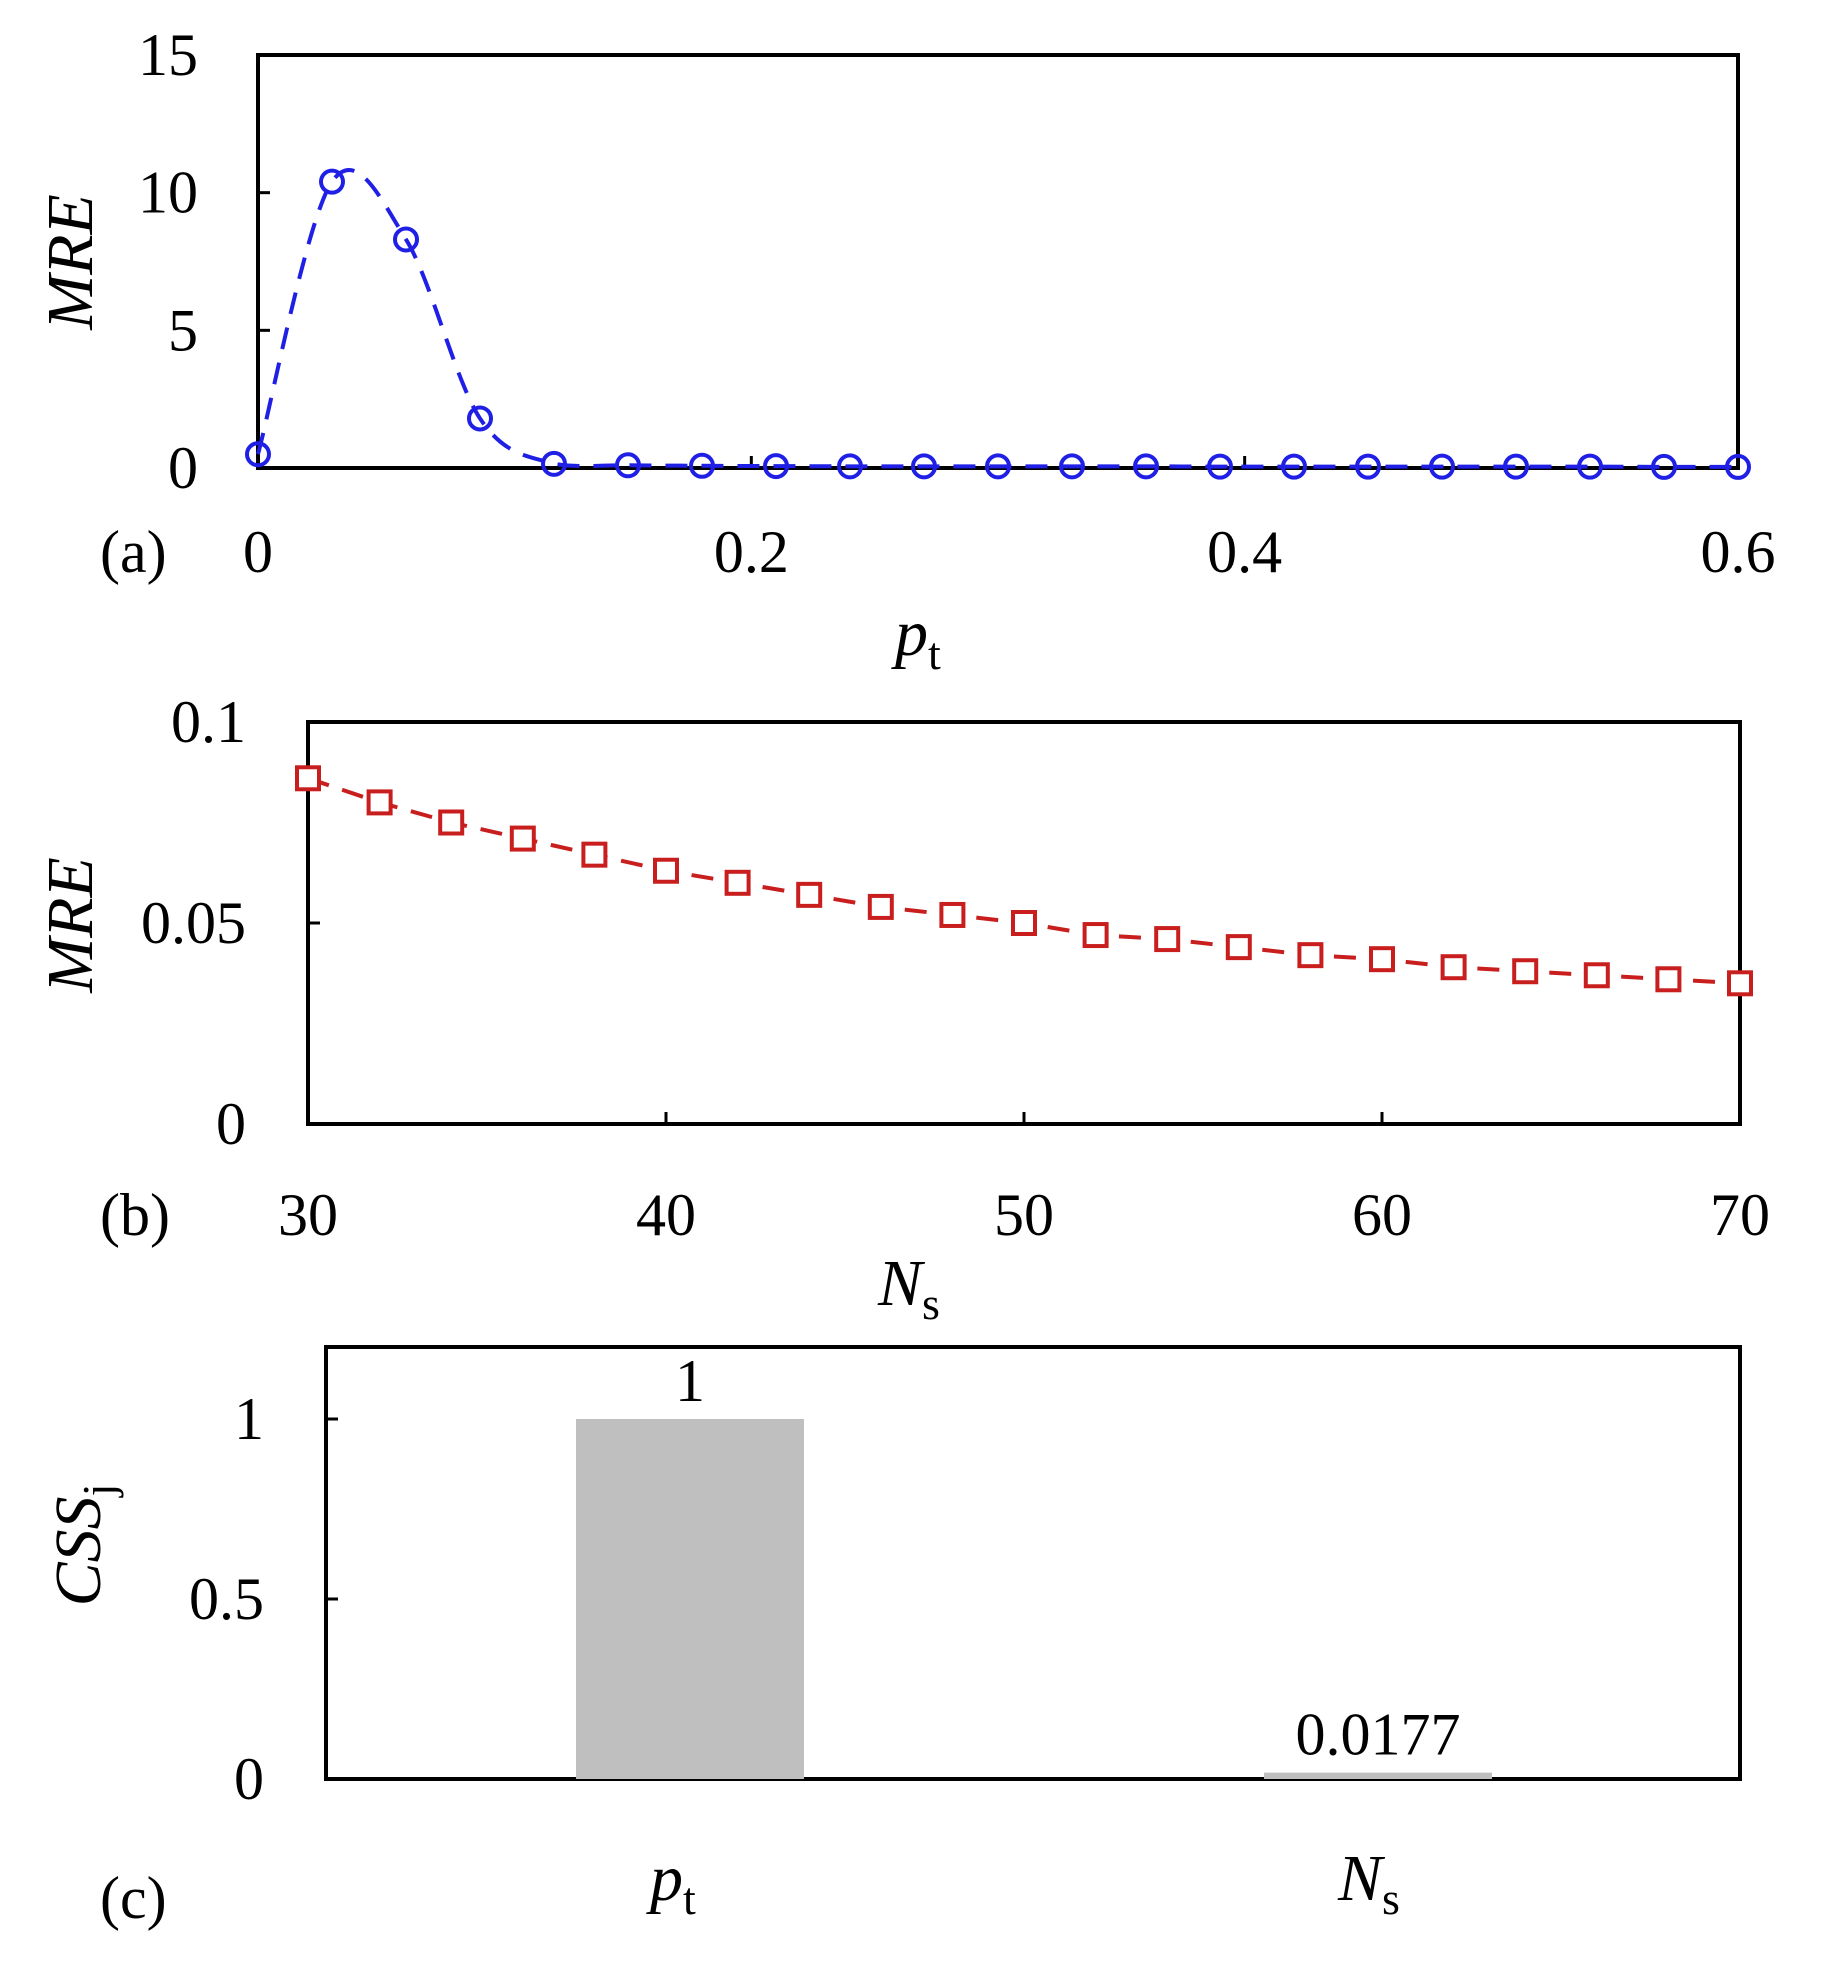 The height and width of the screenshot is (1986, 1822). Describe the element at coordinates (98, 1491) in the screenshot. I see `panel-c-ylabel-sub: j` at that location.